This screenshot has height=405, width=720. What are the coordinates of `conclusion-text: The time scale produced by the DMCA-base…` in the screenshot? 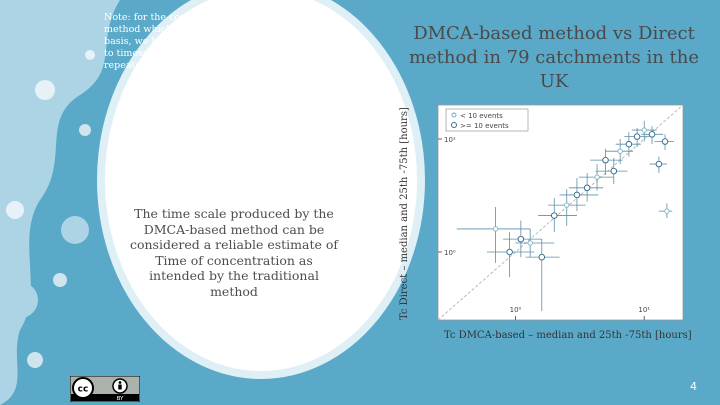 It's located at (234, 252).